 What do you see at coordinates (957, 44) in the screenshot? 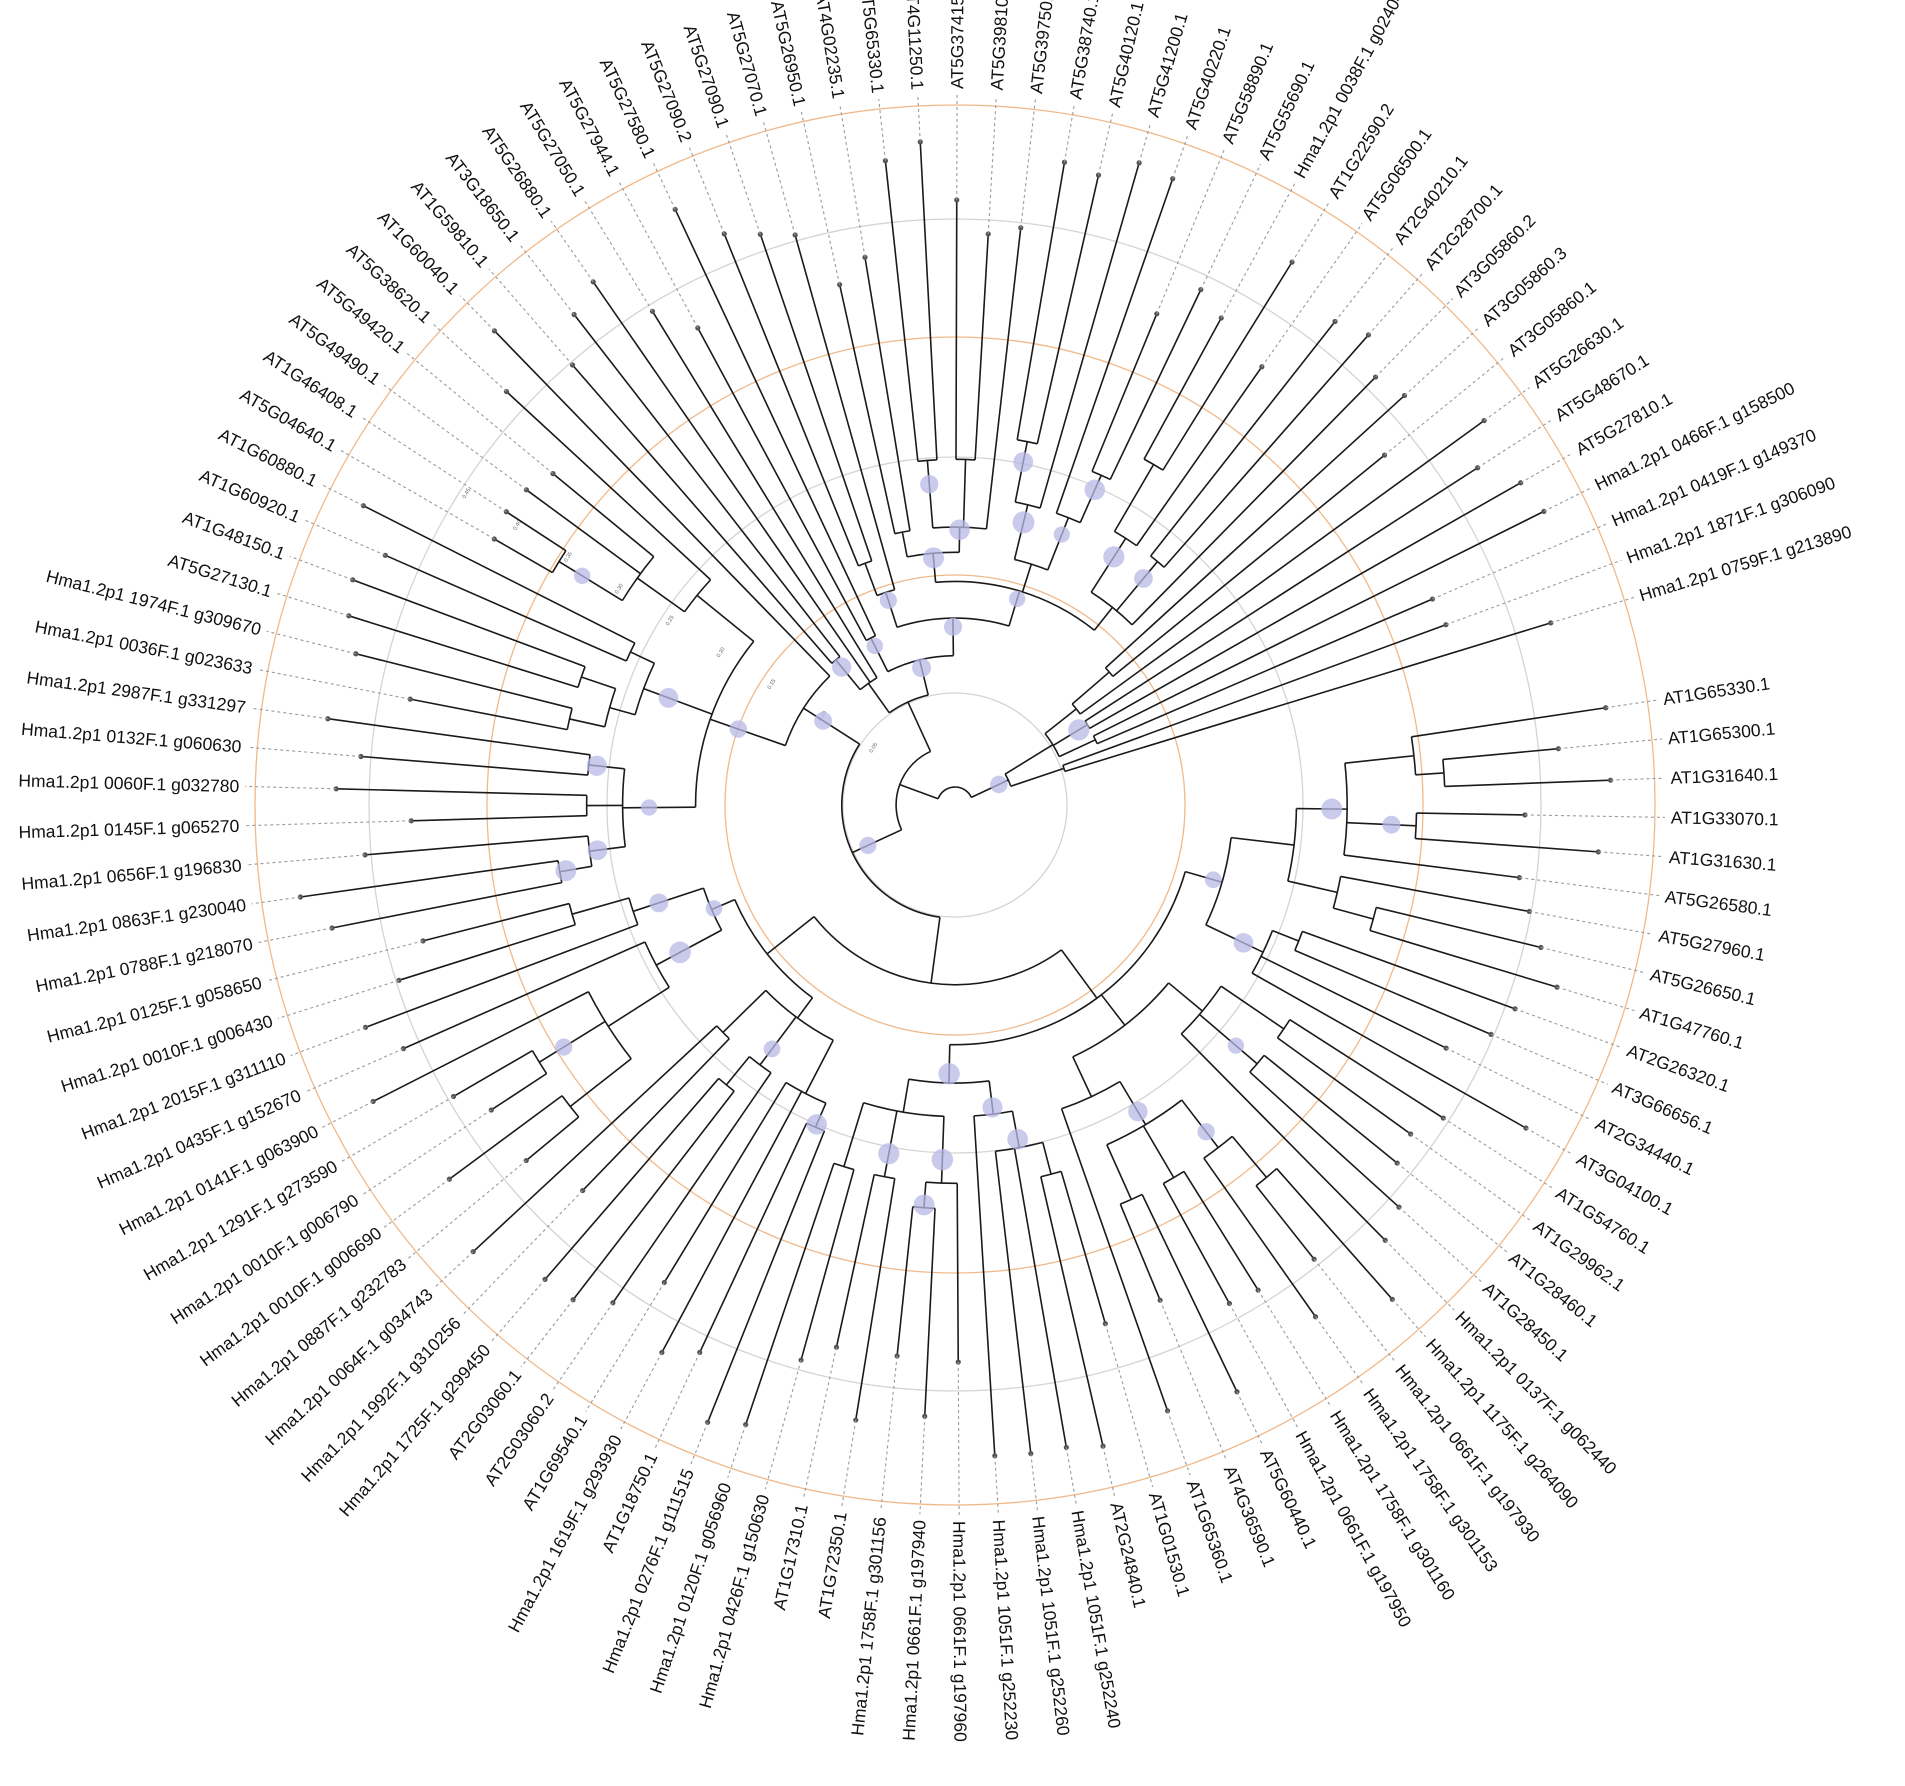
I see `leaf-label: AT5G37415.1` at bounding box center [957, 44].